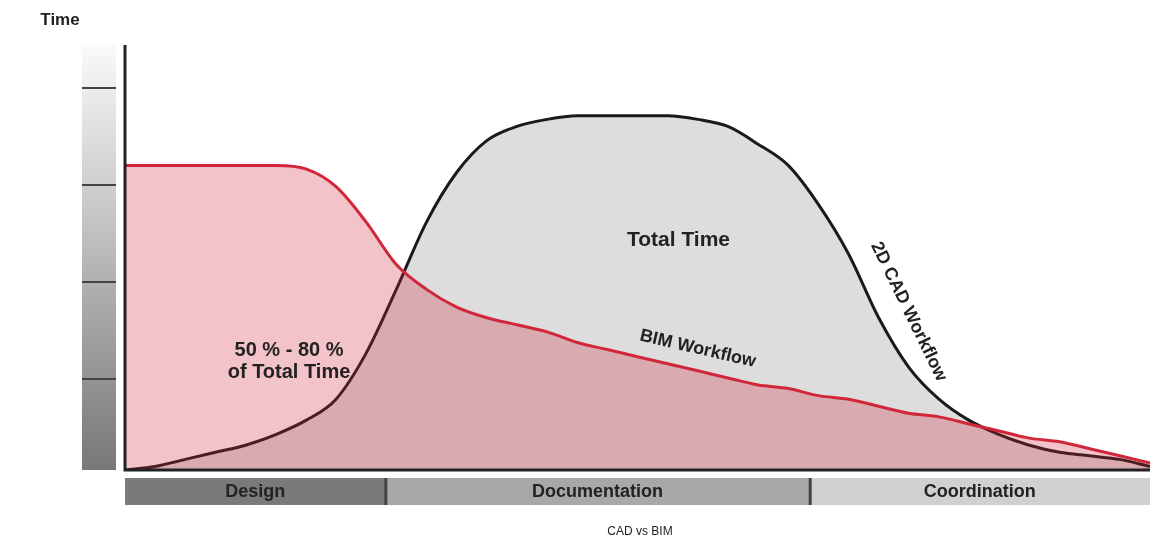 Image resolution: width=1158 pixels, height=549 pixels. I want to click on text: BIM Workflow, so click(699, 348).